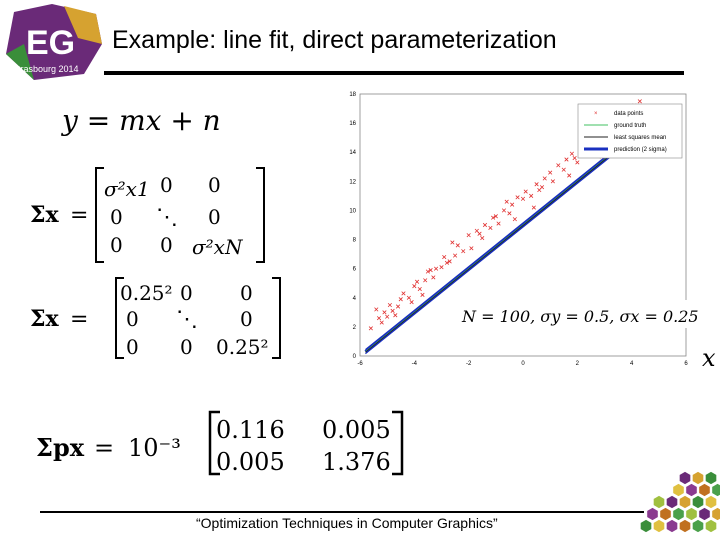 Image resolution: width=720 pixels, height=540 pixels. What do you see at coordinates (116, 245) in the screenshot?
I see `matrix1-r3c1: 0` at bounding box center [116, 245].